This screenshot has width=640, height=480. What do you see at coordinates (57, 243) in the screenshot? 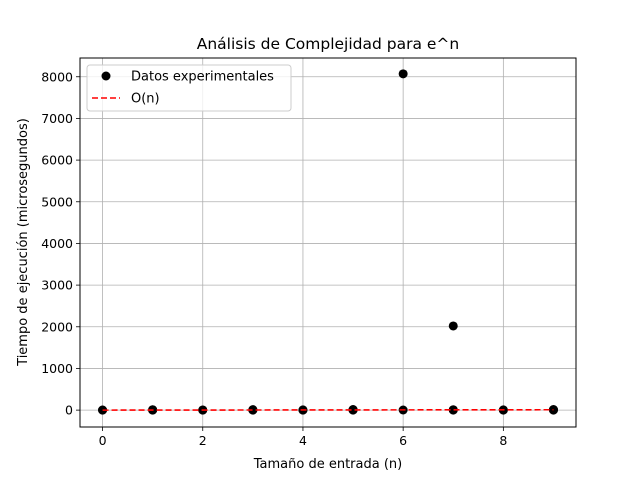
I see `y-tick-label: 4000` at bounding box center [57, 243].